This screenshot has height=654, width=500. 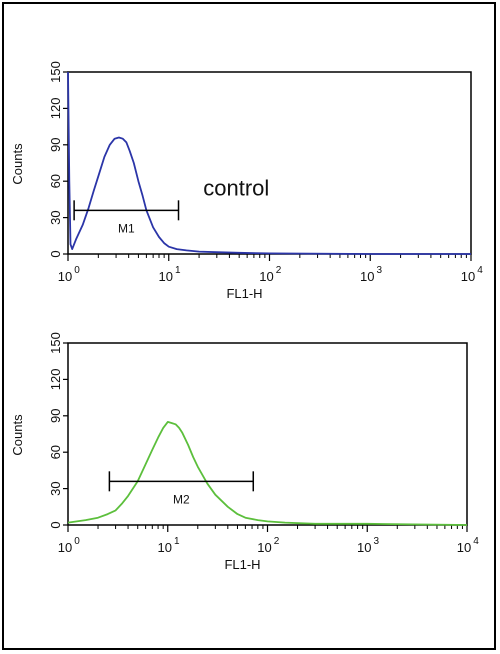 What do you see at coordinates (267, 473) in the screenshot?
I see `histogram-line` at bounding box center [267, 473].